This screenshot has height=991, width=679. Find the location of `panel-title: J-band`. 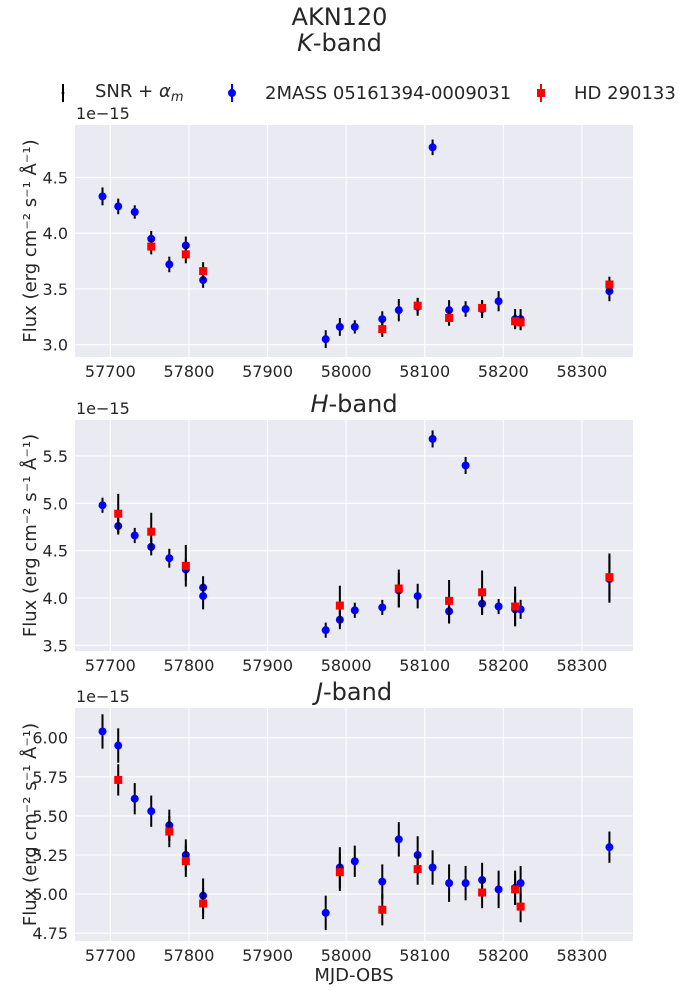

panel-title: J-band is located at coordinates (352, 692).